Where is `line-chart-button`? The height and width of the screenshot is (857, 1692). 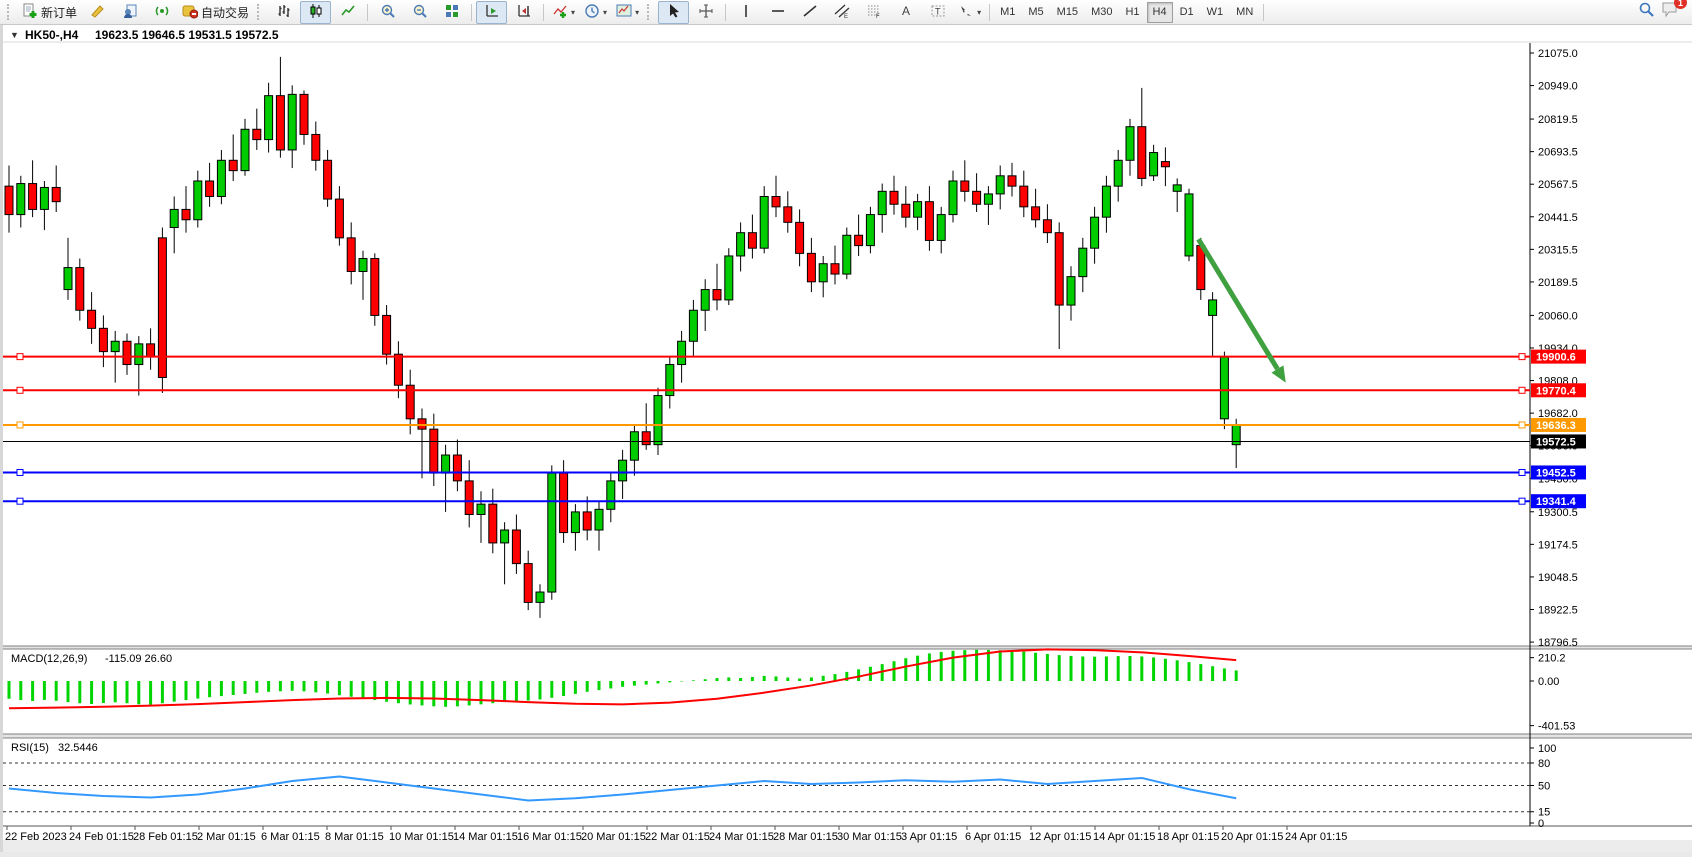
line-chart-button is located at coordinates (347, 12).